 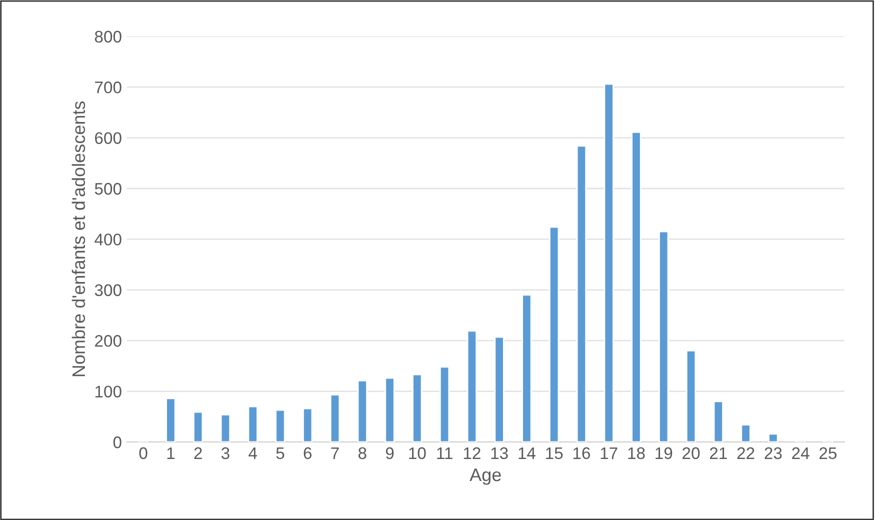 What do you see at coordinates (581, 453) in the screenshot?
I see `x-tick-label: 16` at bounding box center [581, 453].